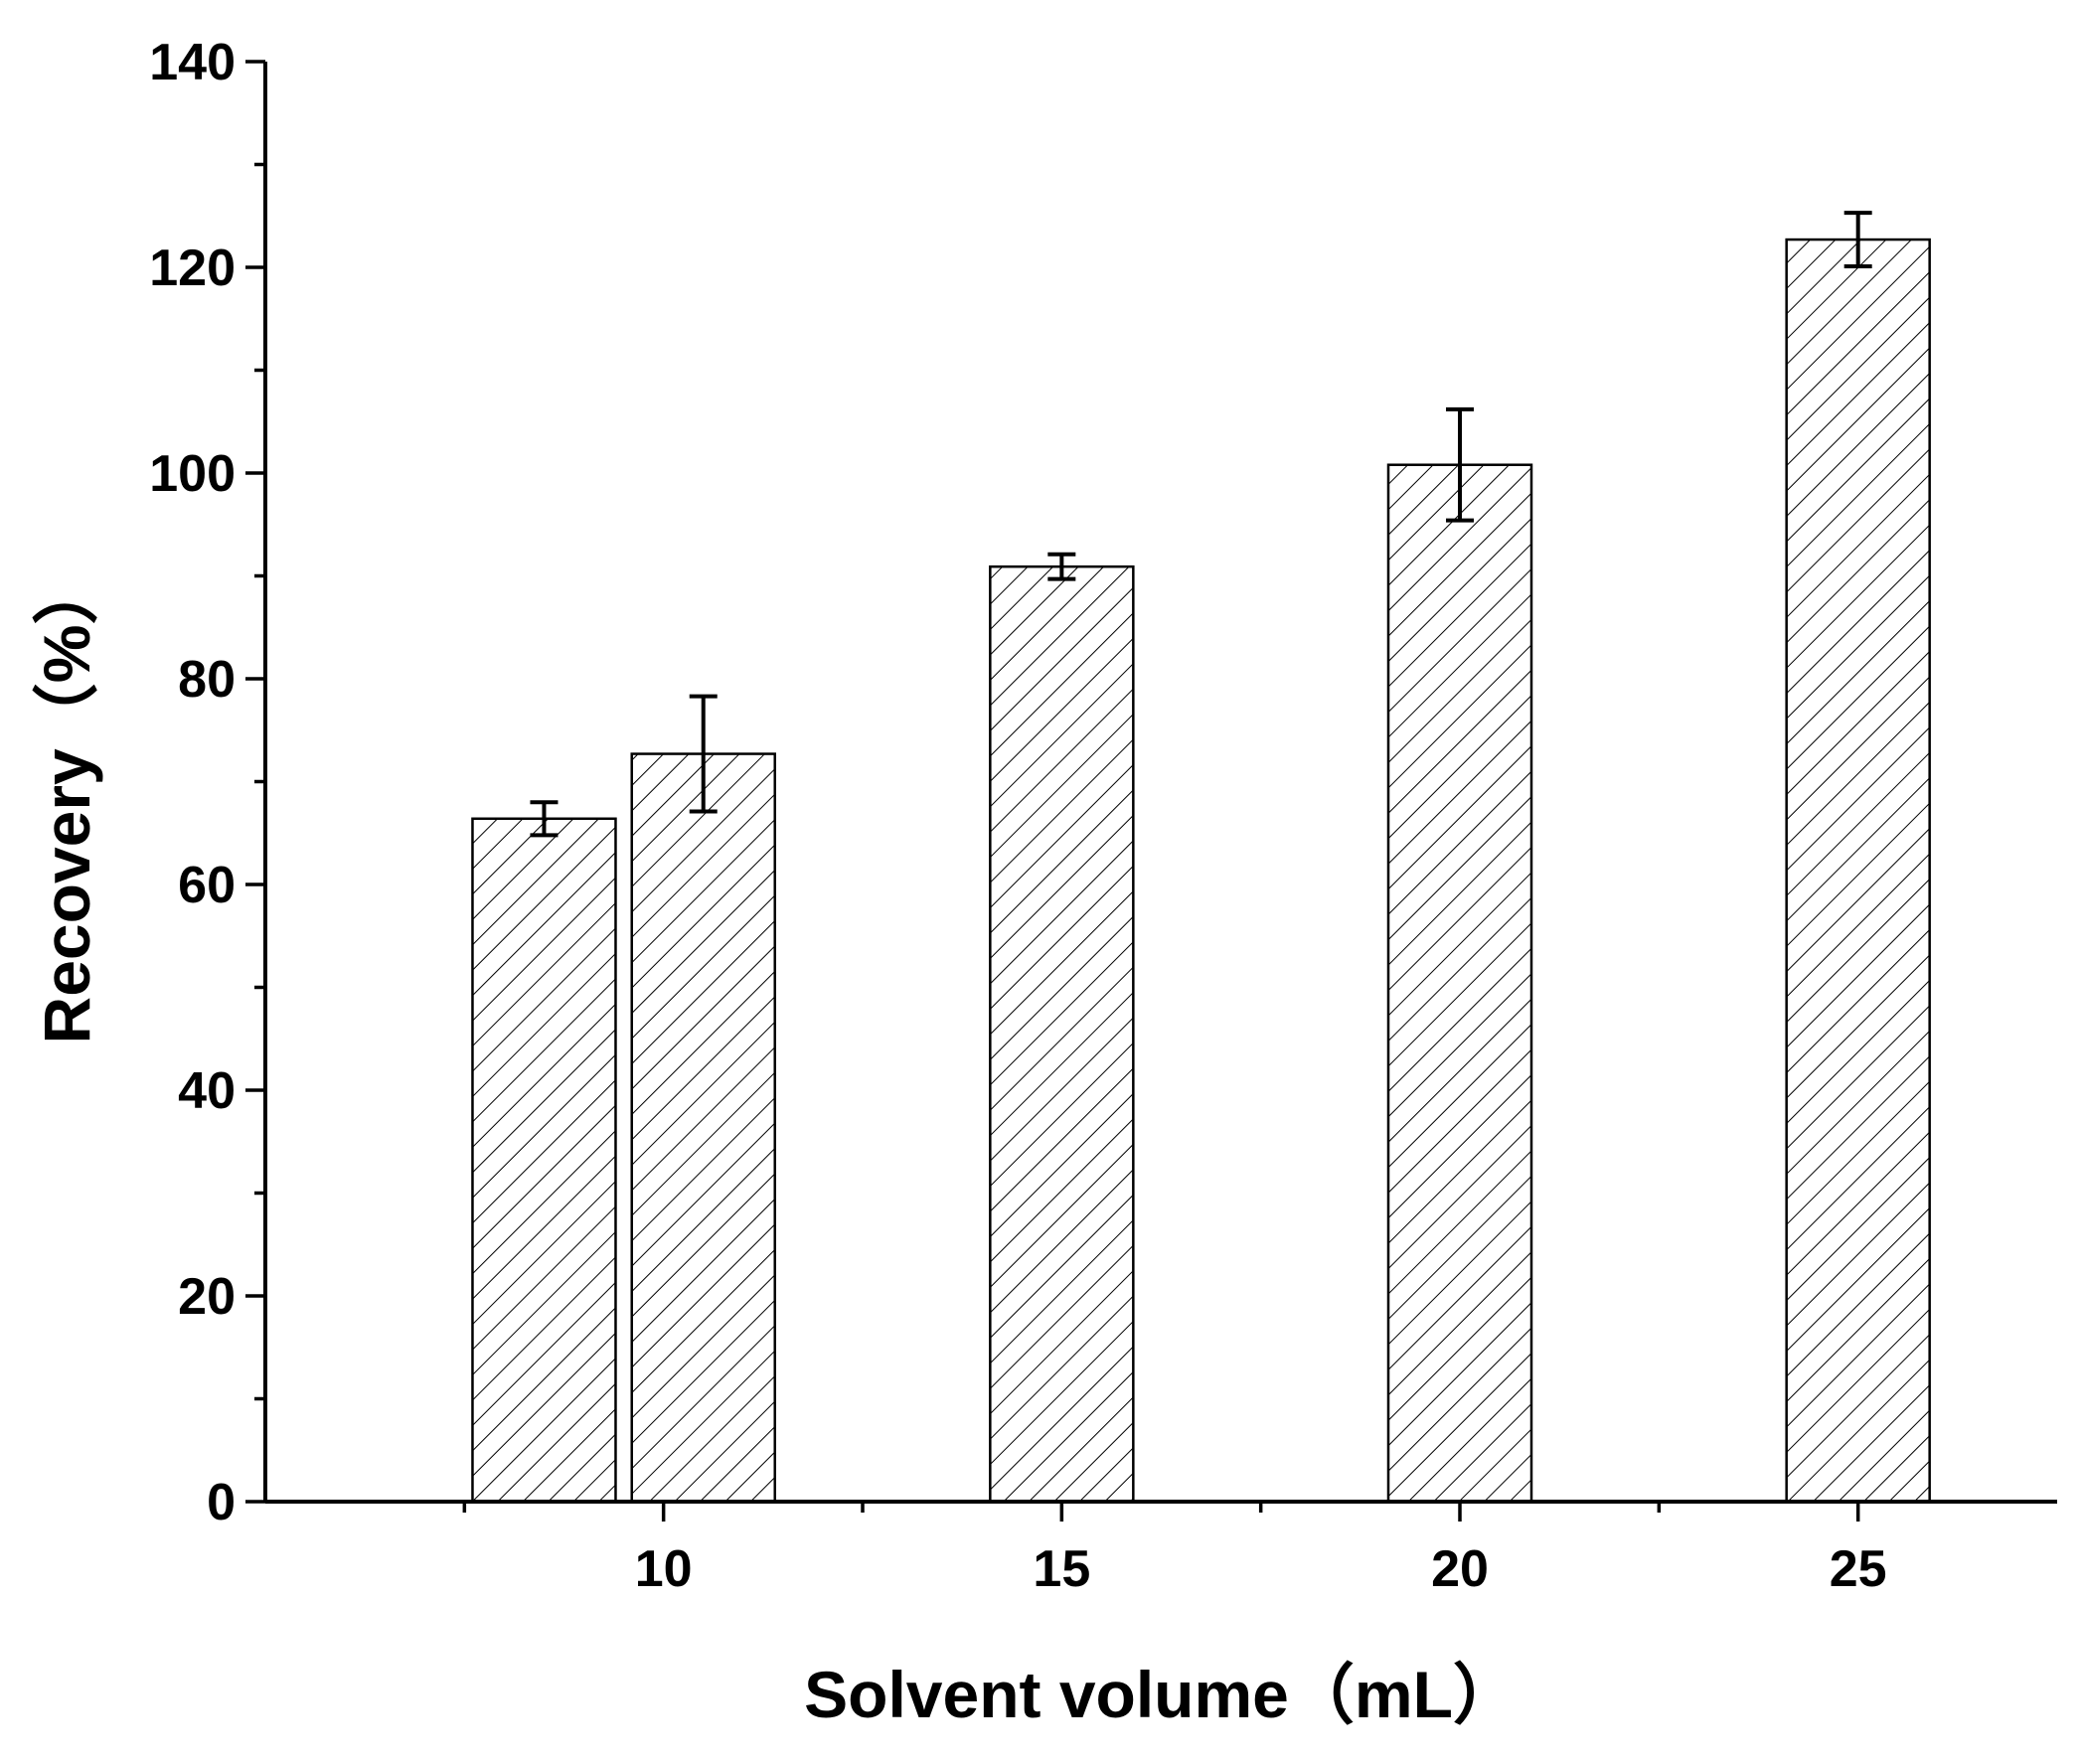  I want to click on y-tick-label: 140, so click(193, 62).